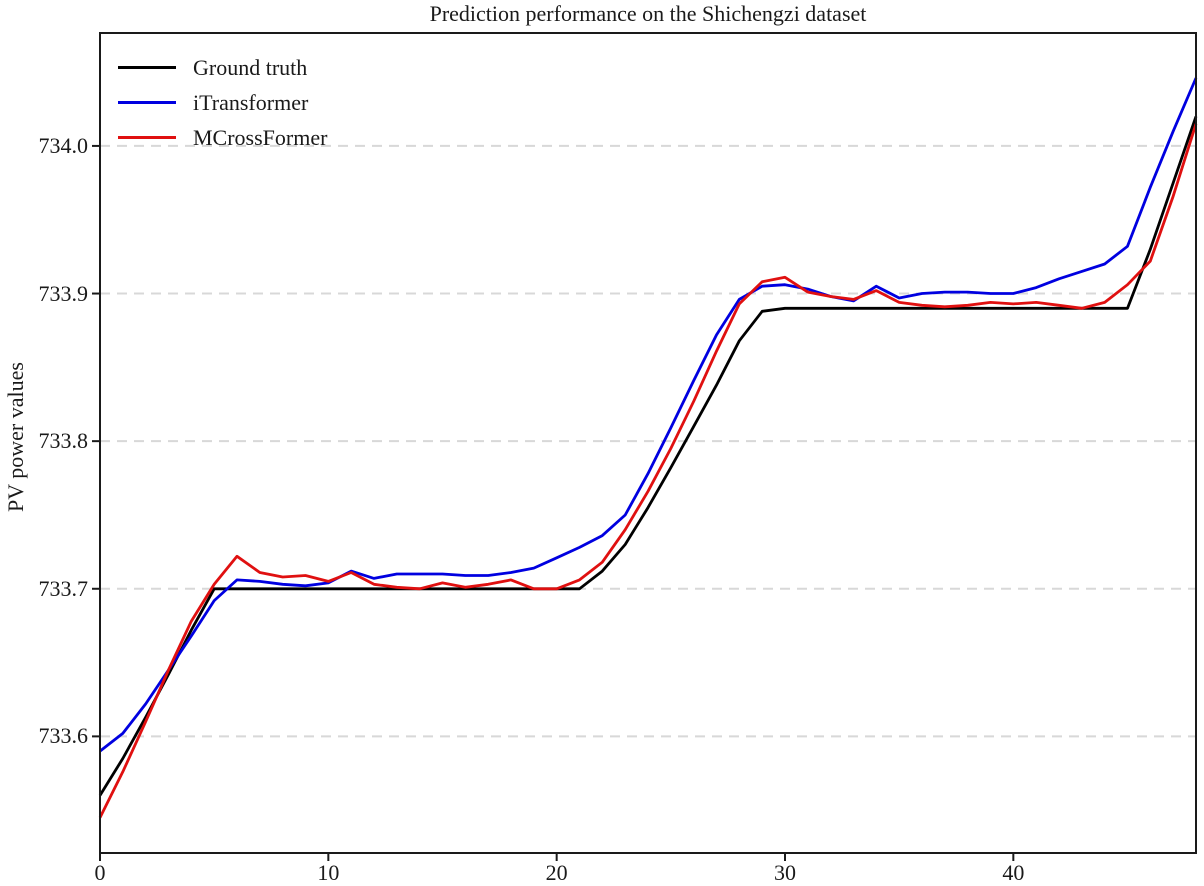 The width and height of the screenshot is (1204, 886). I want to click on legend-label: iTransformer, so click(251, 102).